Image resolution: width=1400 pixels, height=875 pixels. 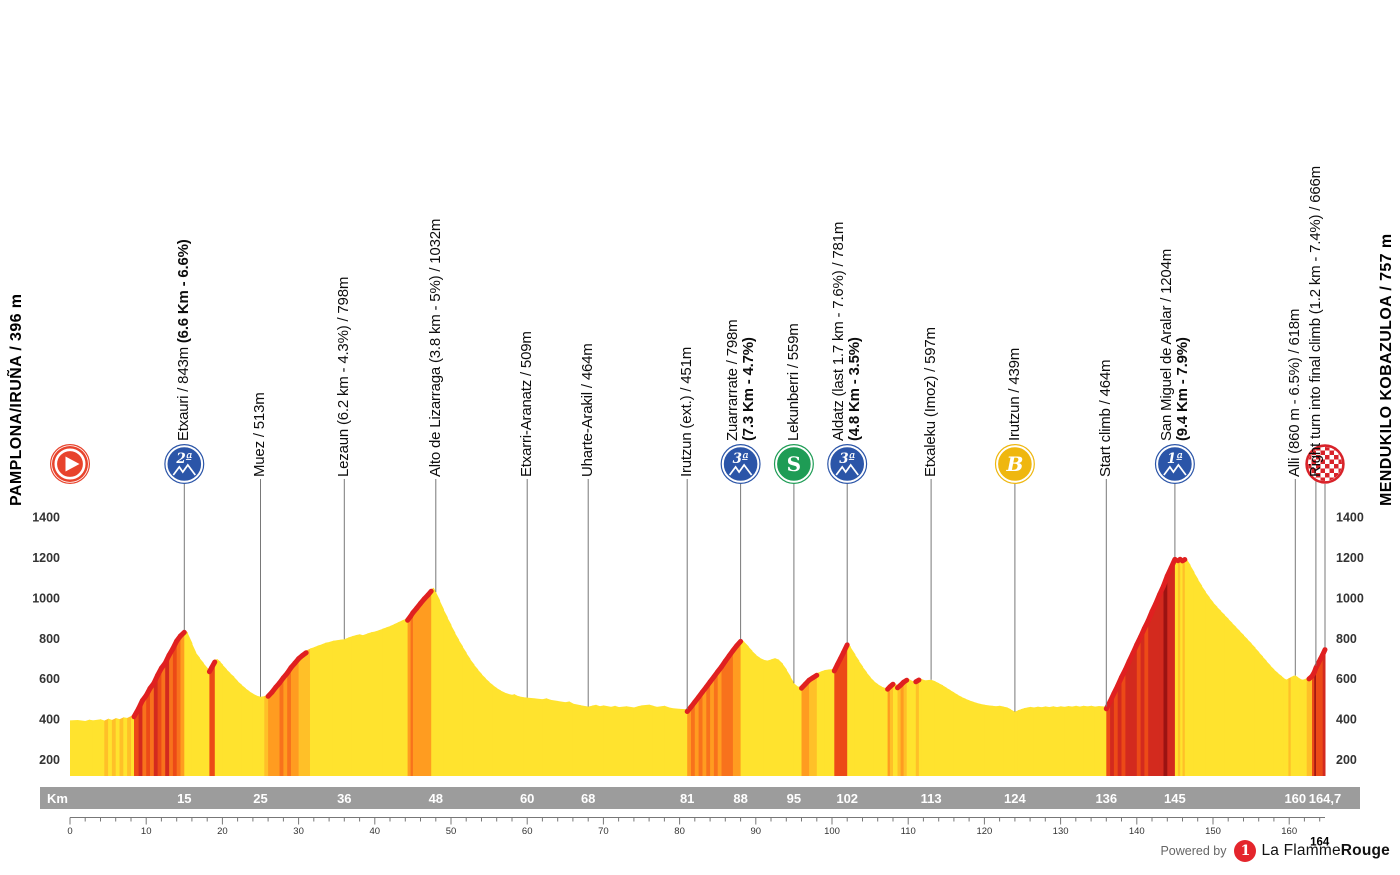 What do you see at coordinates (1213, 831) in the screenshot?
I see `svg-text: 150` at bounding box center [1213, 831].